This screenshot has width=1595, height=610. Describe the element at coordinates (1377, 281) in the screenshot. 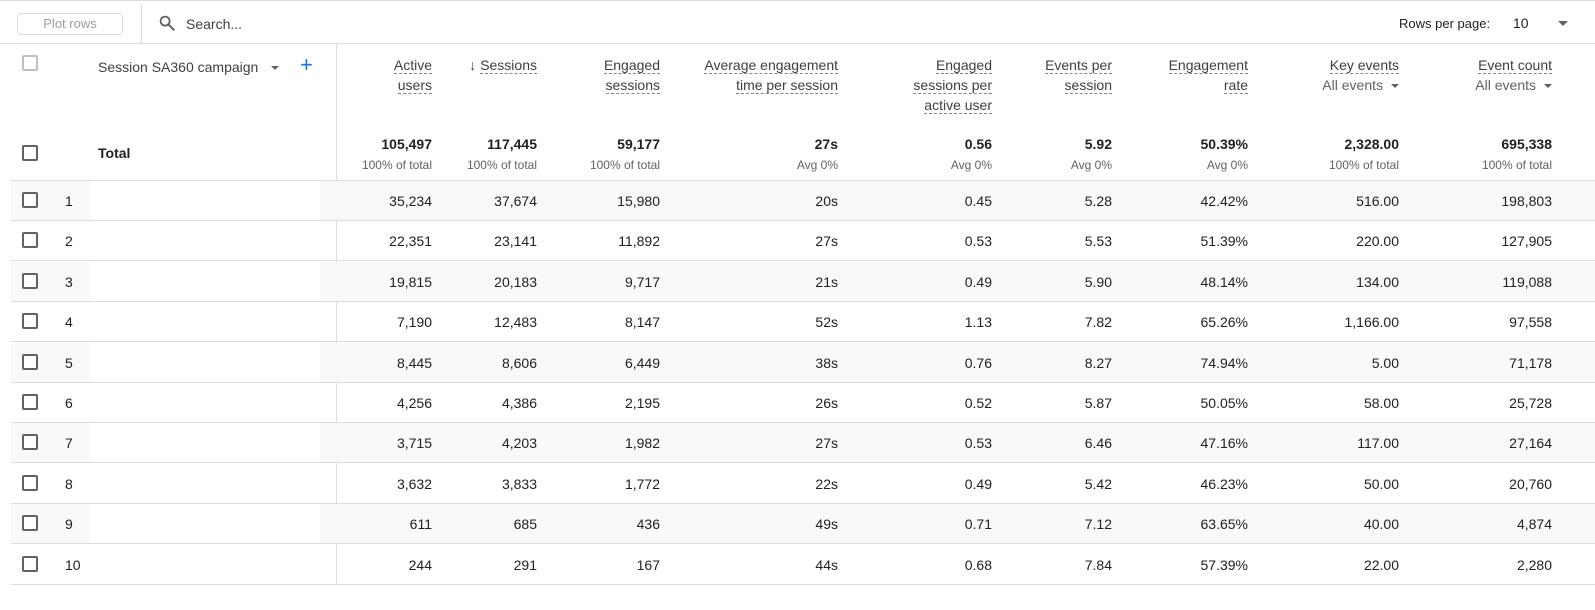

I see `cell-key-events: 134.00` at that location.